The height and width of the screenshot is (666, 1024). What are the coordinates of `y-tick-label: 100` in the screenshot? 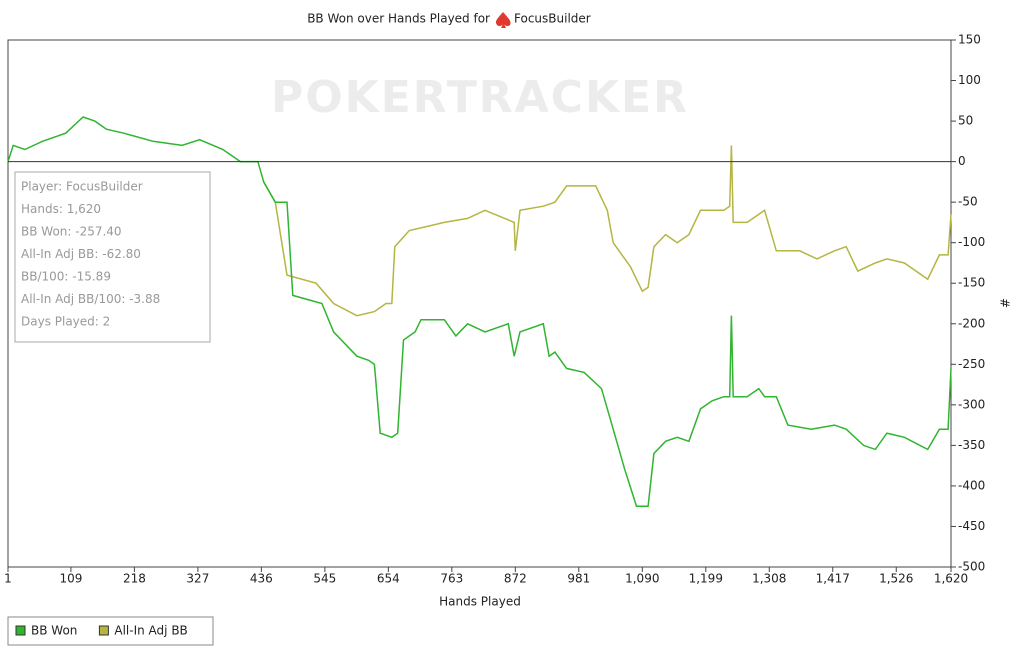 It's located at (969, 80).